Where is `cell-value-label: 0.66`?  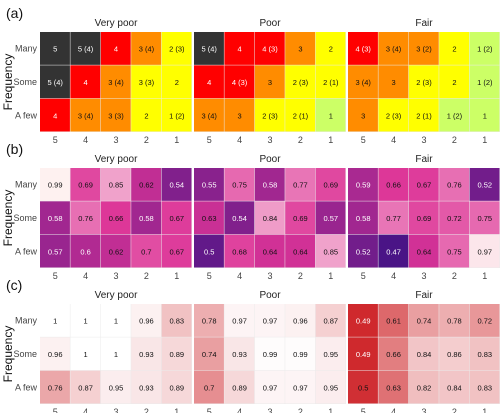
cell-value-label: 0.66 is located at coordinates (393, 185).